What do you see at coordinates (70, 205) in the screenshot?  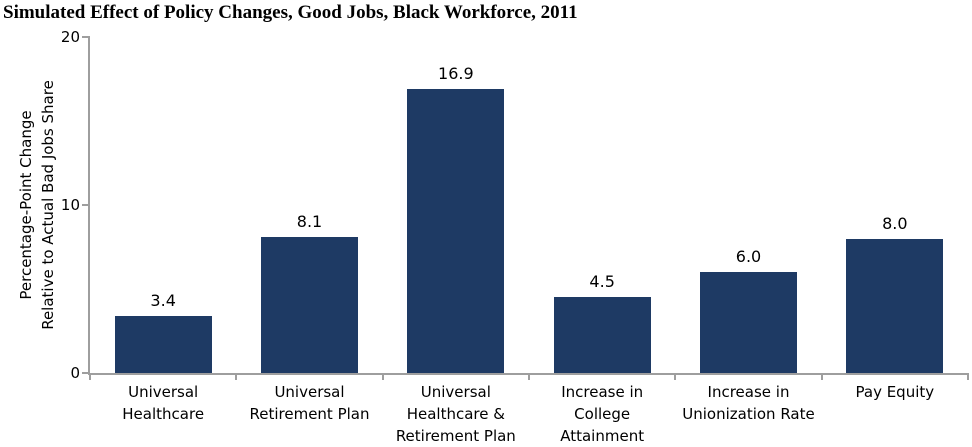 I see `y-tick-label: 10` at bounding box center [70, 205].